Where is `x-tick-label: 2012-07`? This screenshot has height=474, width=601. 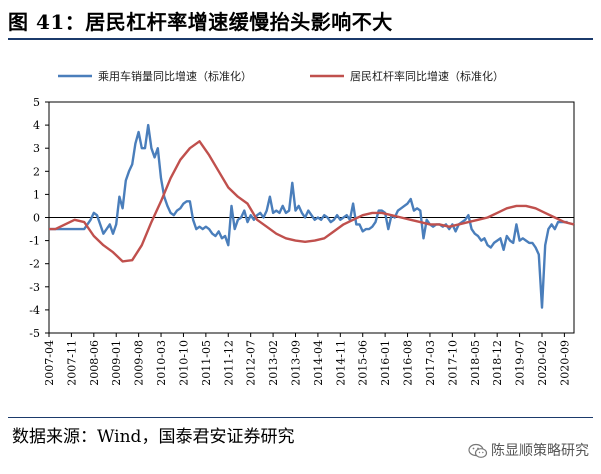
x-tick-label: 2012-07 is located at coordinates (251, 363).